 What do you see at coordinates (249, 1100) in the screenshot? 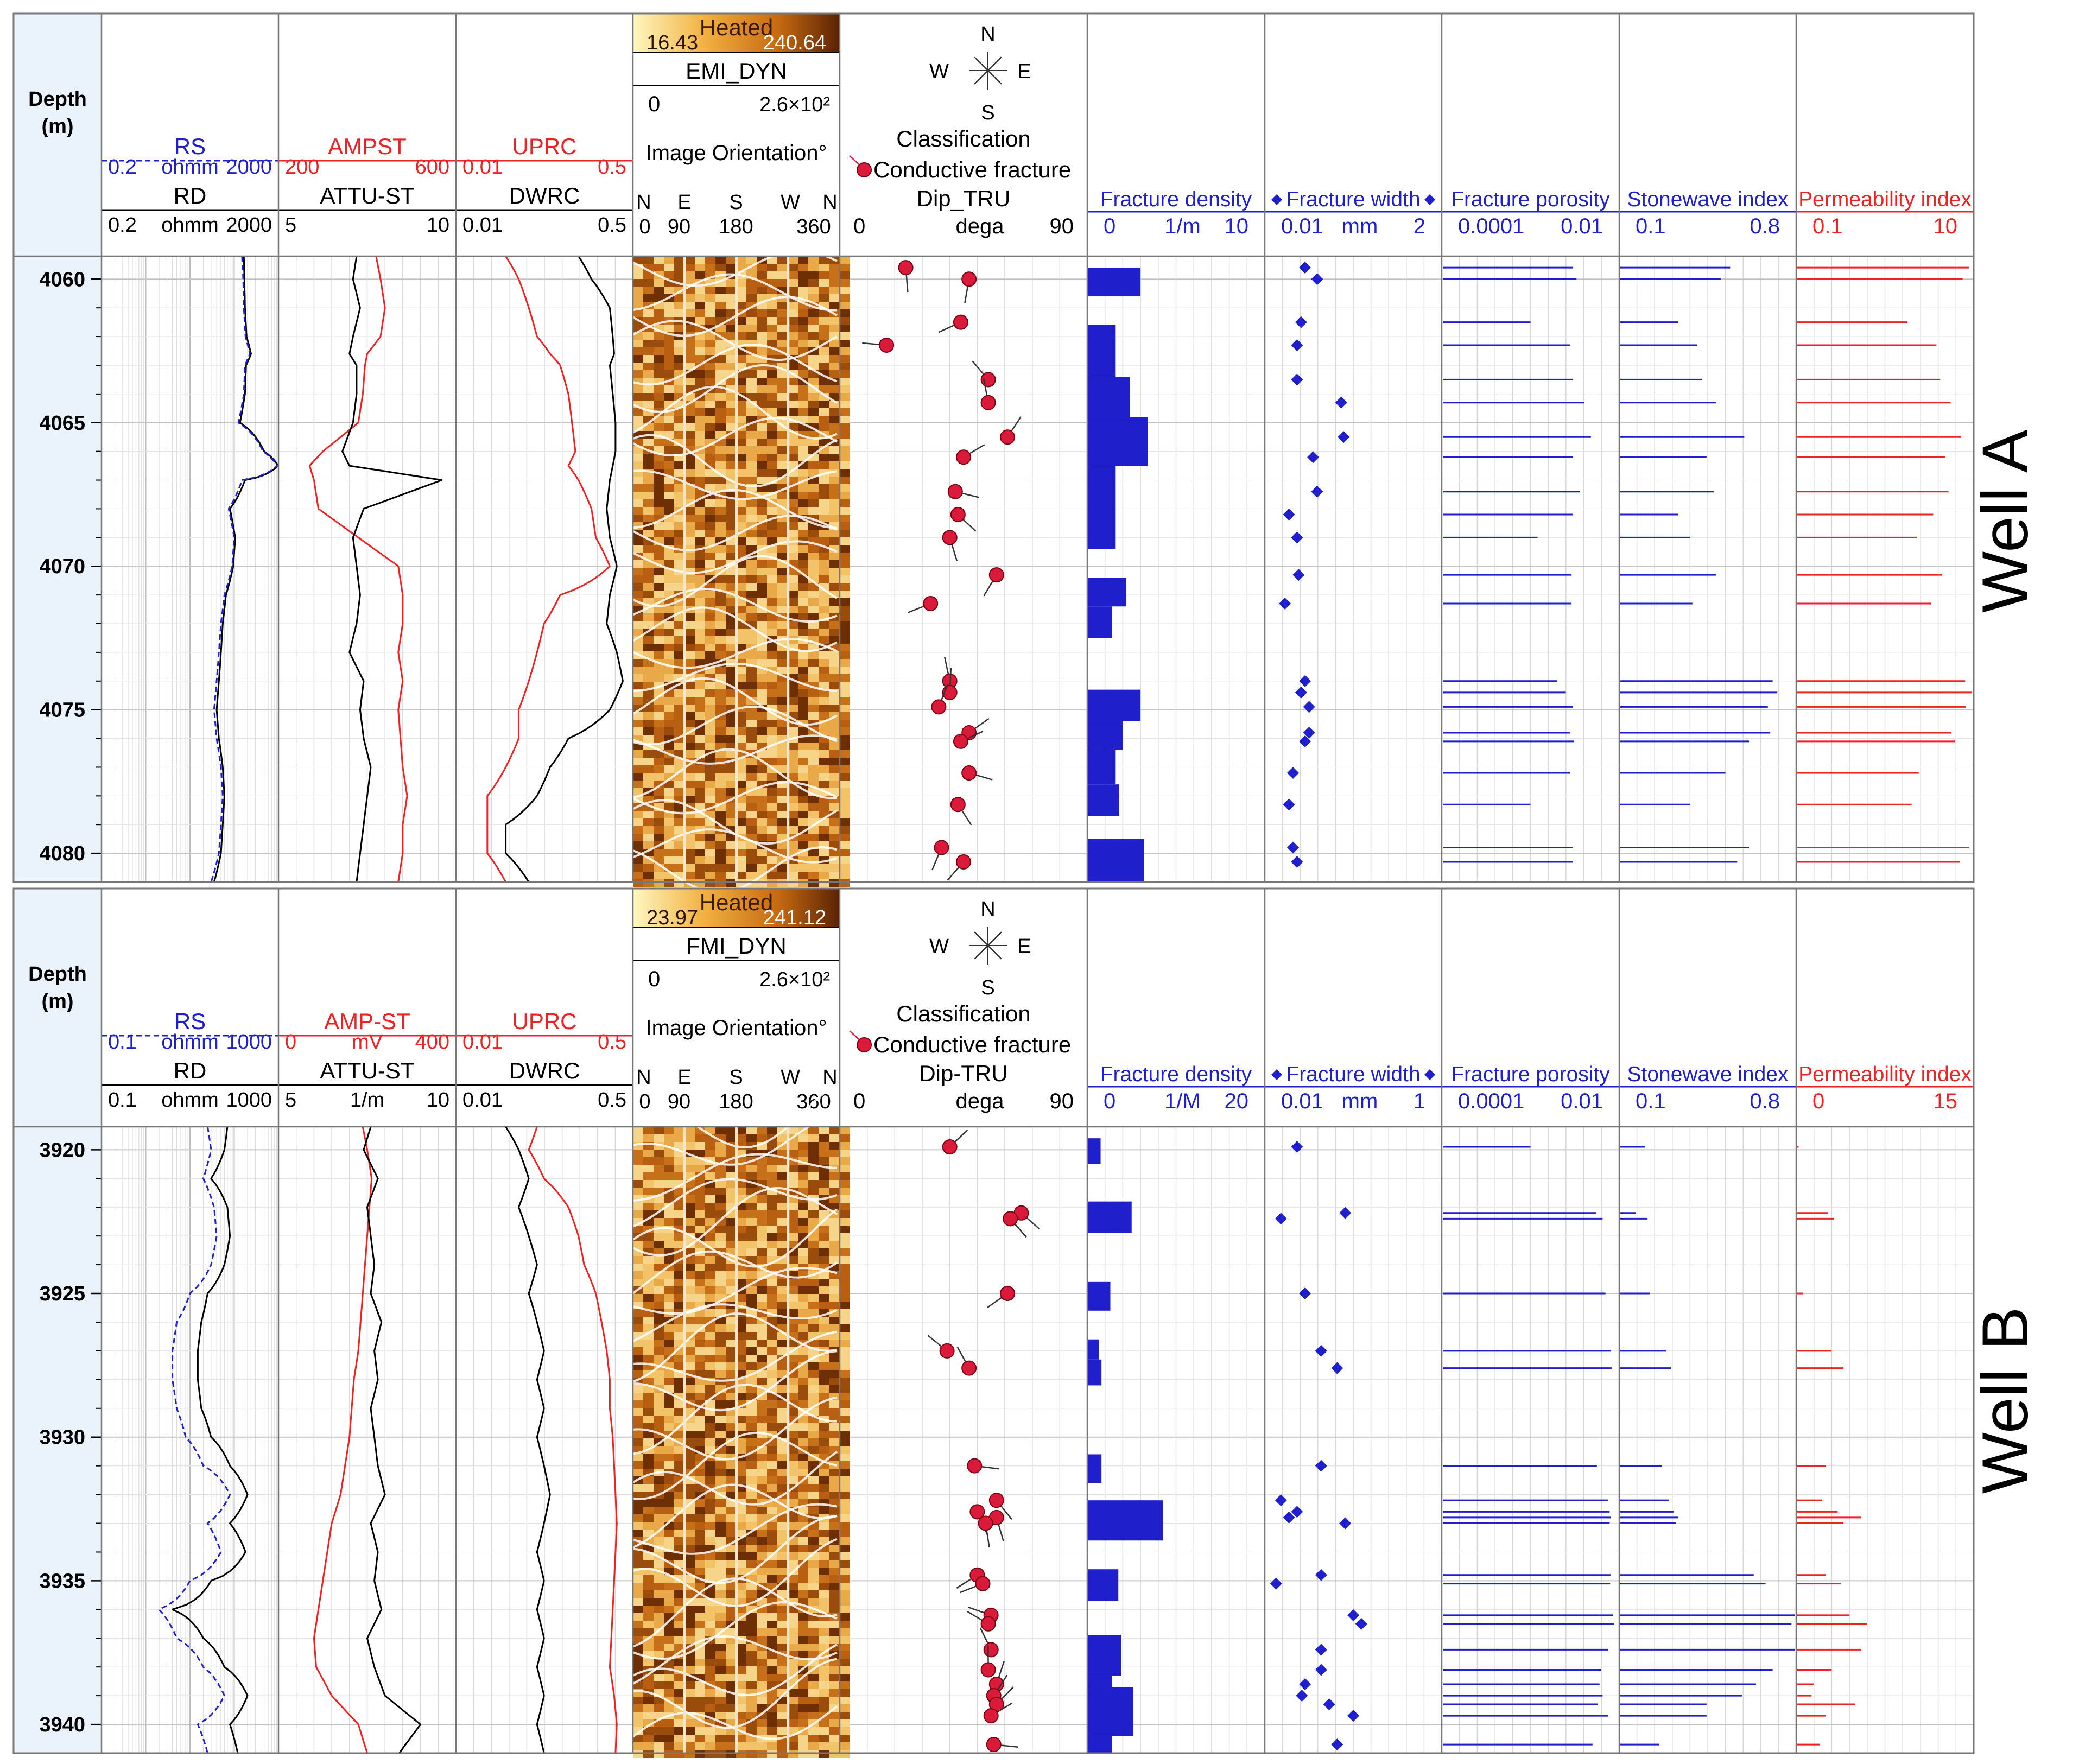
I see `scale-max: 1000` at bounding box center [249, 1100].